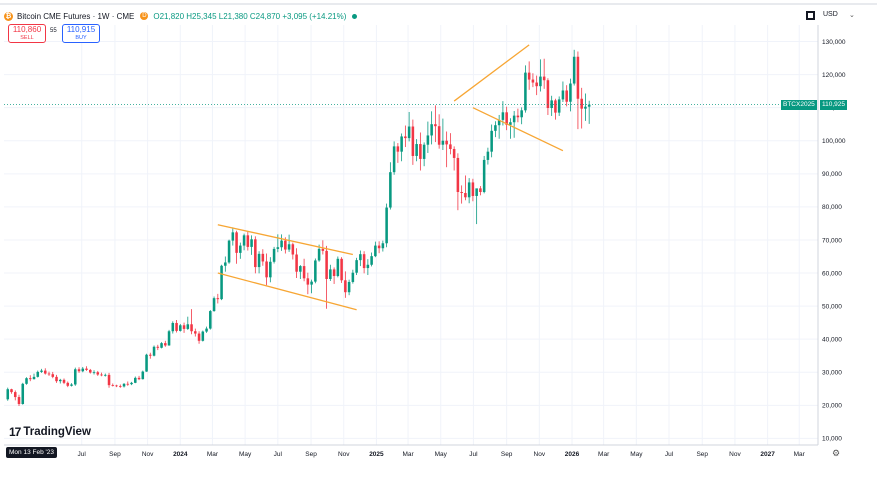 This screenshot has height=477, width=877. I want to click on y-tick-label: 100,000, so click(834, 141).